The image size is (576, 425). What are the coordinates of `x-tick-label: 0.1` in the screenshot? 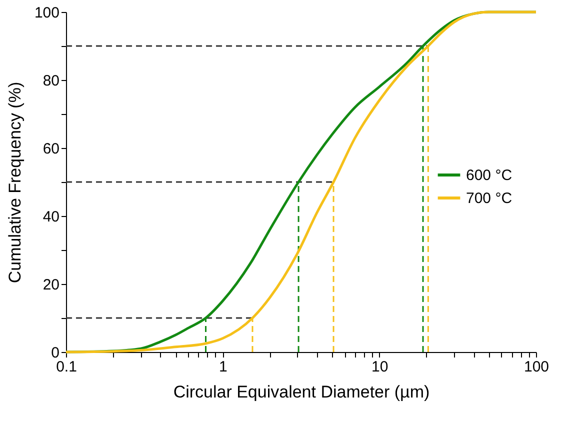 It's located at (66, 367).